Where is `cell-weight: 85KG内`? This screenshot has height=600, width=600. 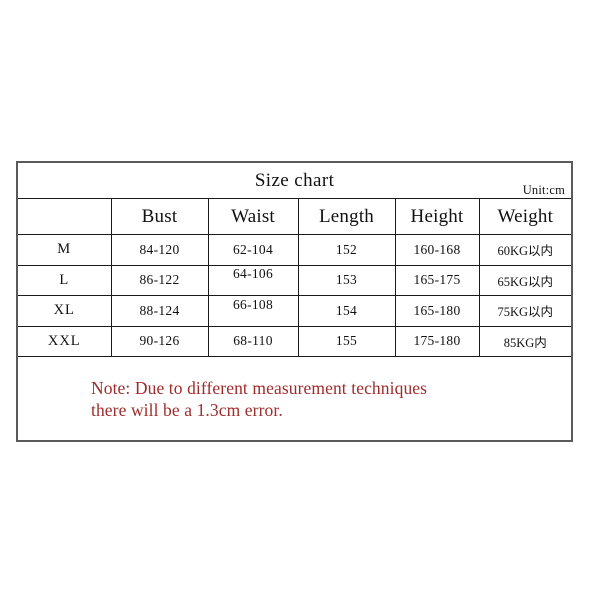
cell-weight: 85KG内 is located at coordinates (525, 341).